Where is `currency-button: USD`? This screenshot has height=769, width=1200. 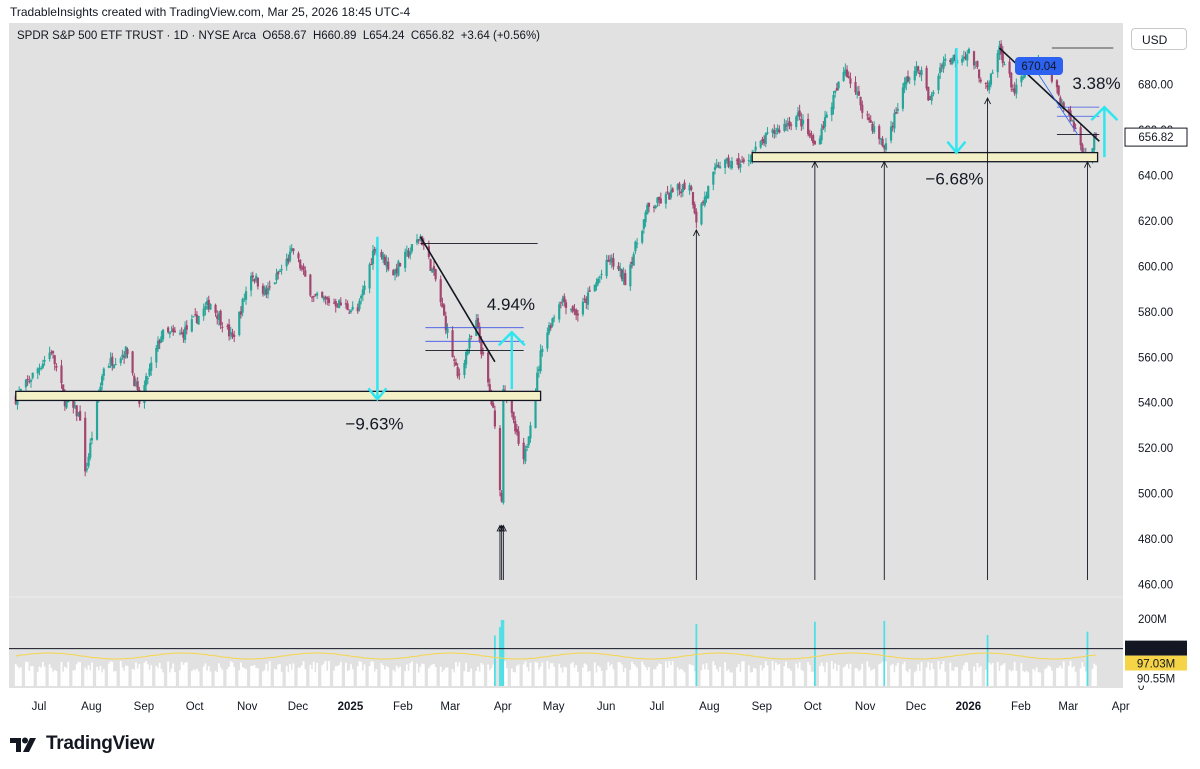 currency-button: USD is located at coordinates (1159, 39).